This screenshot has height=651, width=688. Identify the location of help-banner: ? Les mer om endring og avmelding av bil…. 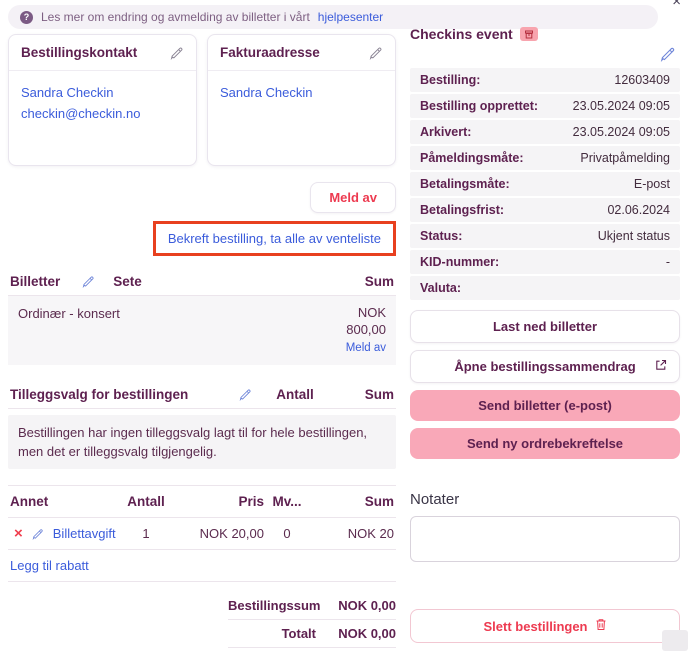
(333, 17).